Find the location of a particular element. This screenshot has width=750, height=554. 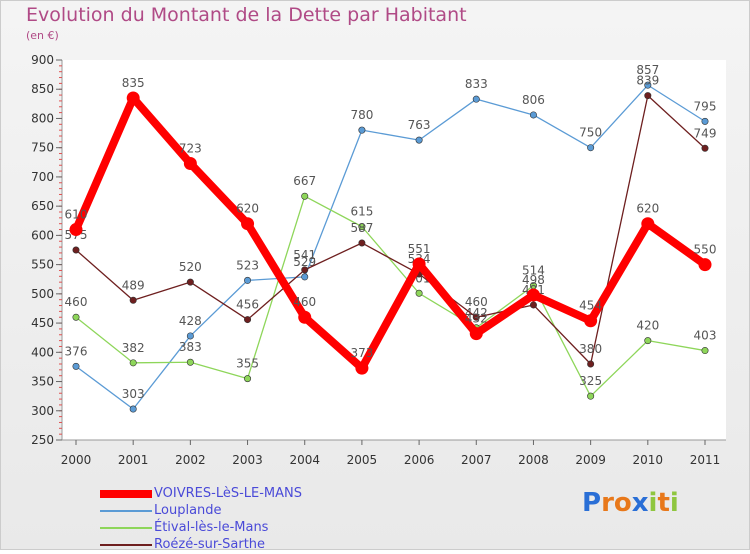

data-label-louplande: 428 is located at coordinates (190, 321).